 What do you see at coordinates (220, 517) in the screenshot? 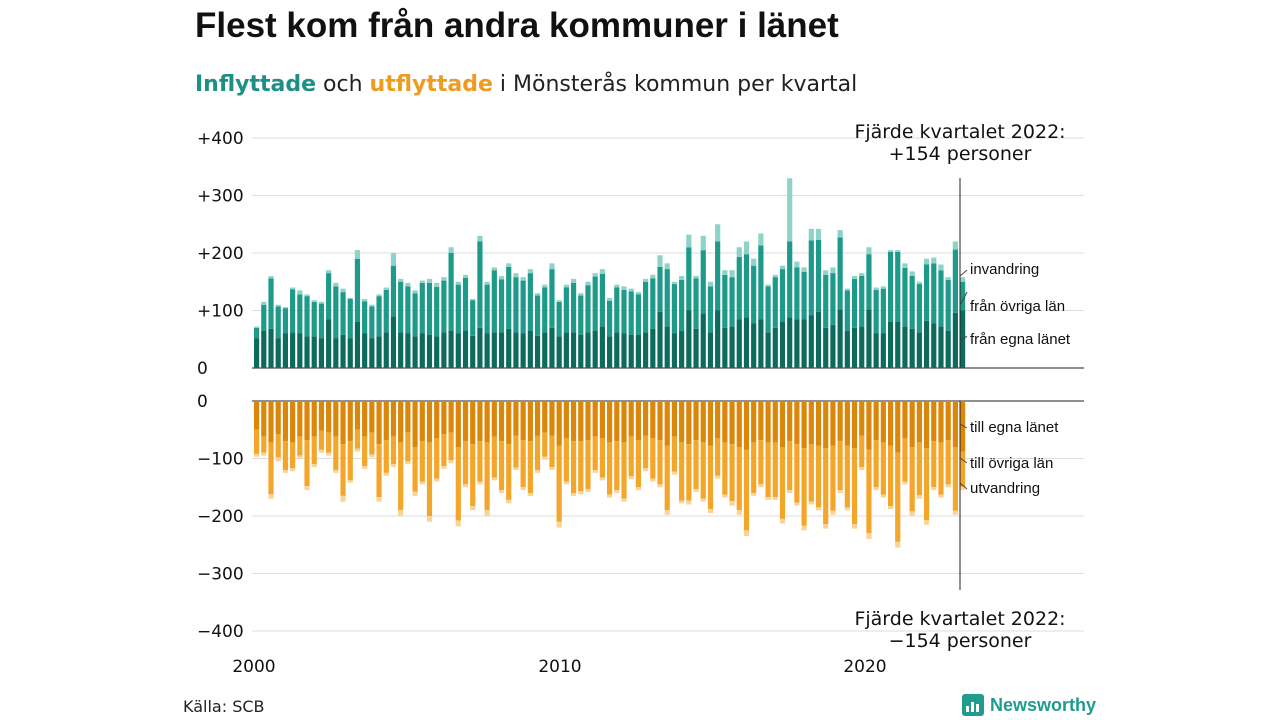
I see `y-tick-label-bottom: −200` at bounding box center [220, 517].